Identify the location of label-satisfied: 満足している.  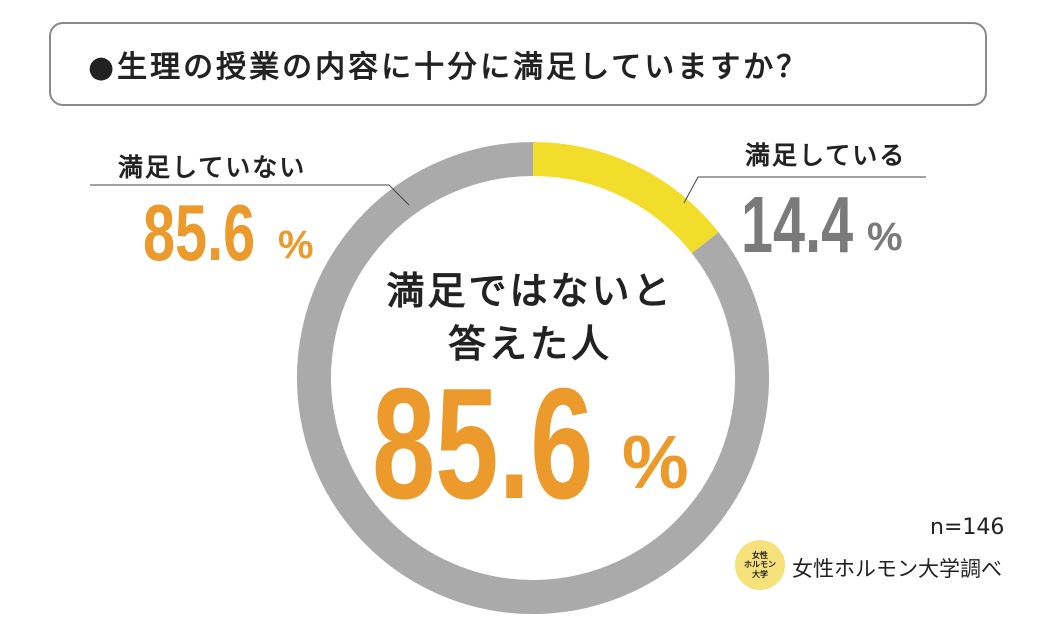
(826, 155).